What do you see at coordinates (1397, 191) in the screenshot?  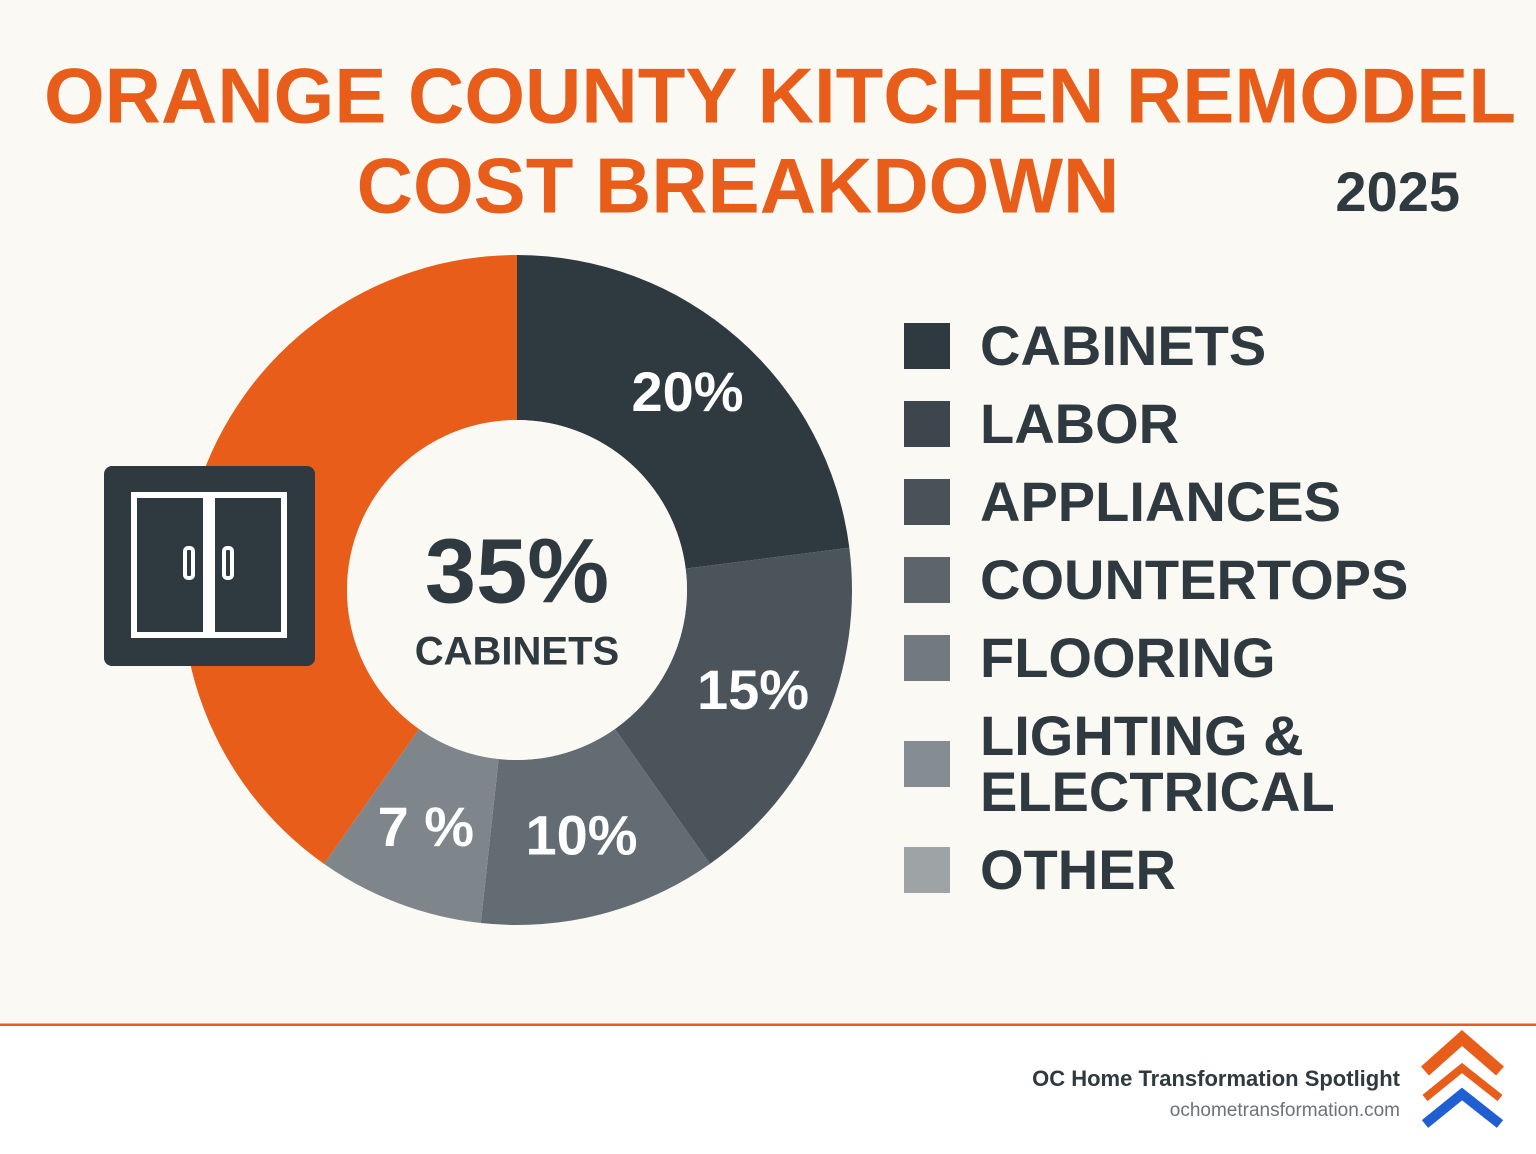 I see `chart-subtitle: 2025` at bounding box center [1397, 191].